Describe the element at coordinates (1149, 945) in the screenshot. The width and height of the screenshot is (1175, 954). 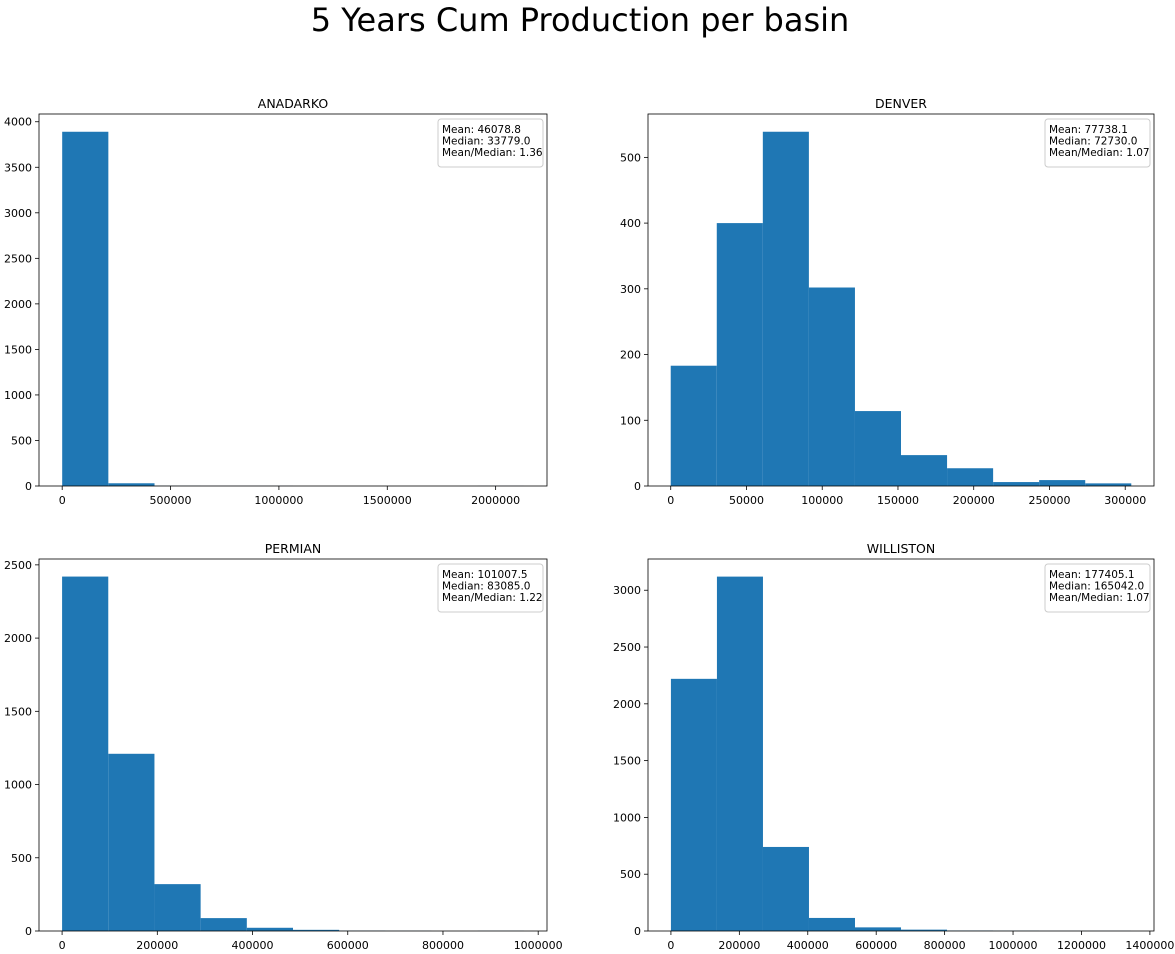
I see `x-tick-label: 1400000` at that location.